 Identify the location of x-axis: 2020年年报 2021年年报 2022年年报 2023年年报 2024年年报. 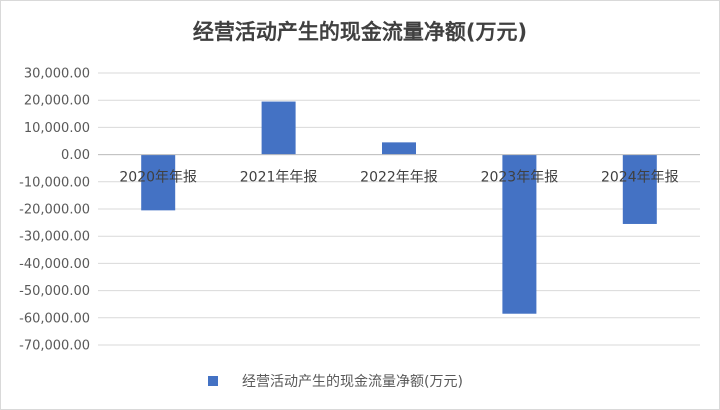
(398, 178).